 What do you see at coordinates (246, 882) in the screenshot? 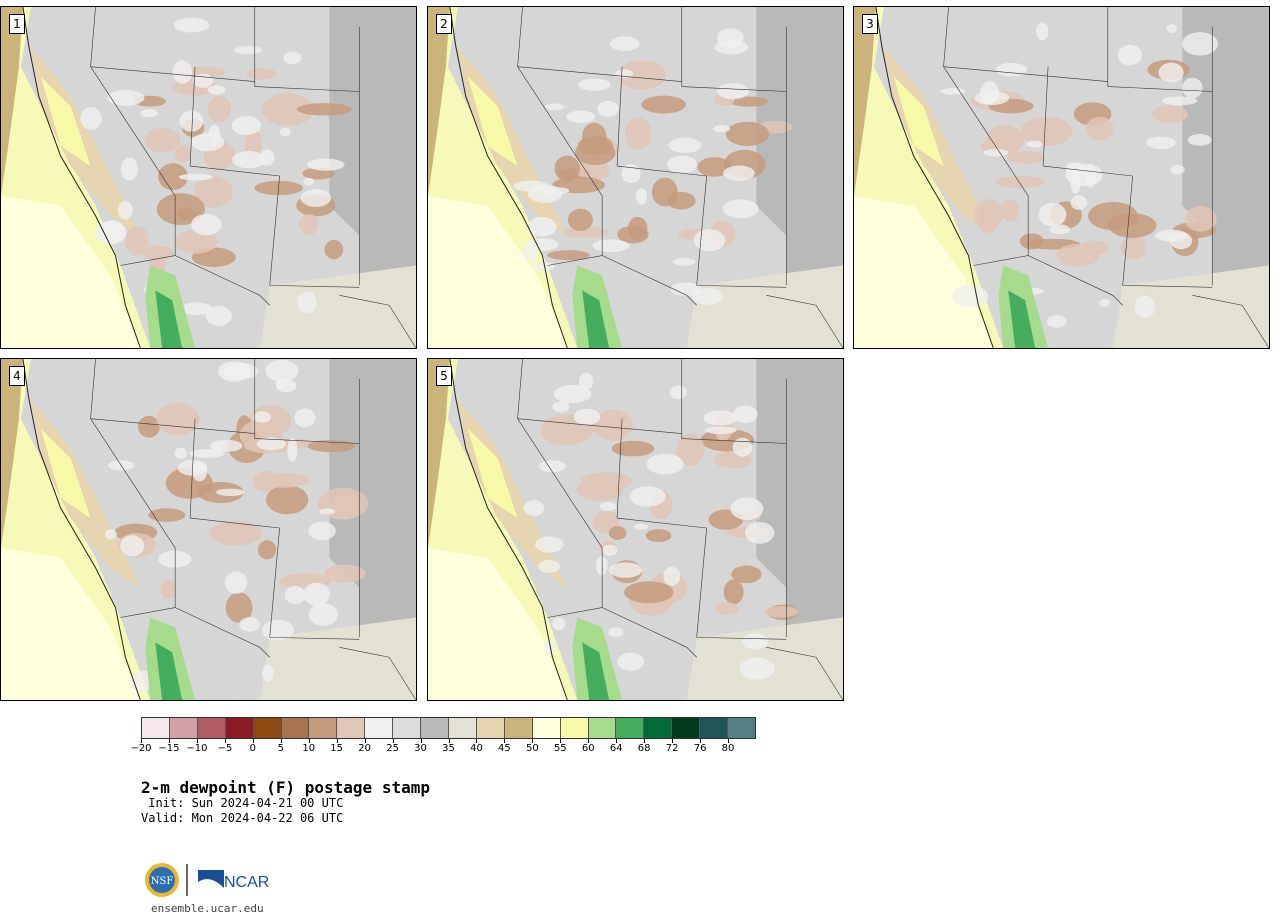
I see `ncar-logo-text: NCAR` at bounding box center [246, 882].